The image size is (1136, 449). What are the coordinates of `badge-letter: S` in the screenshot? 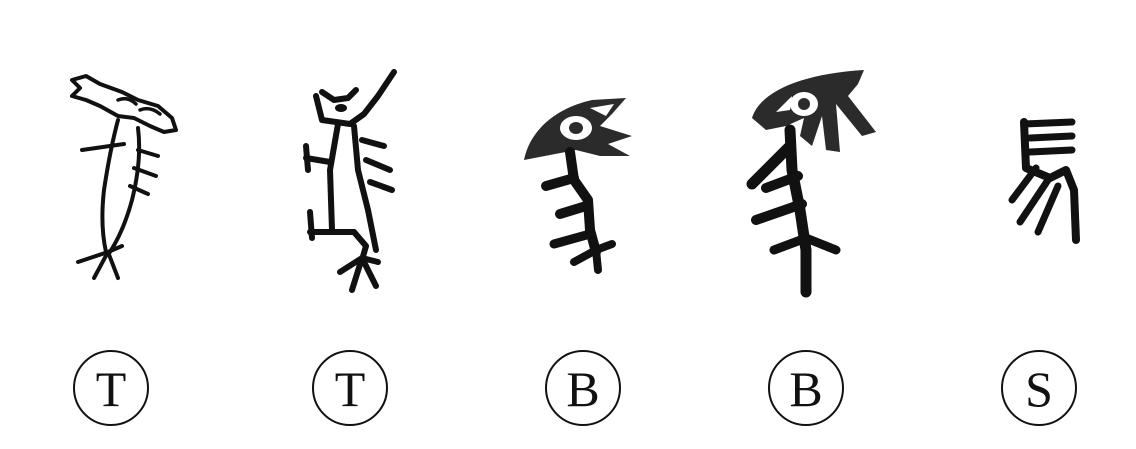 It's located at (1039, 389).